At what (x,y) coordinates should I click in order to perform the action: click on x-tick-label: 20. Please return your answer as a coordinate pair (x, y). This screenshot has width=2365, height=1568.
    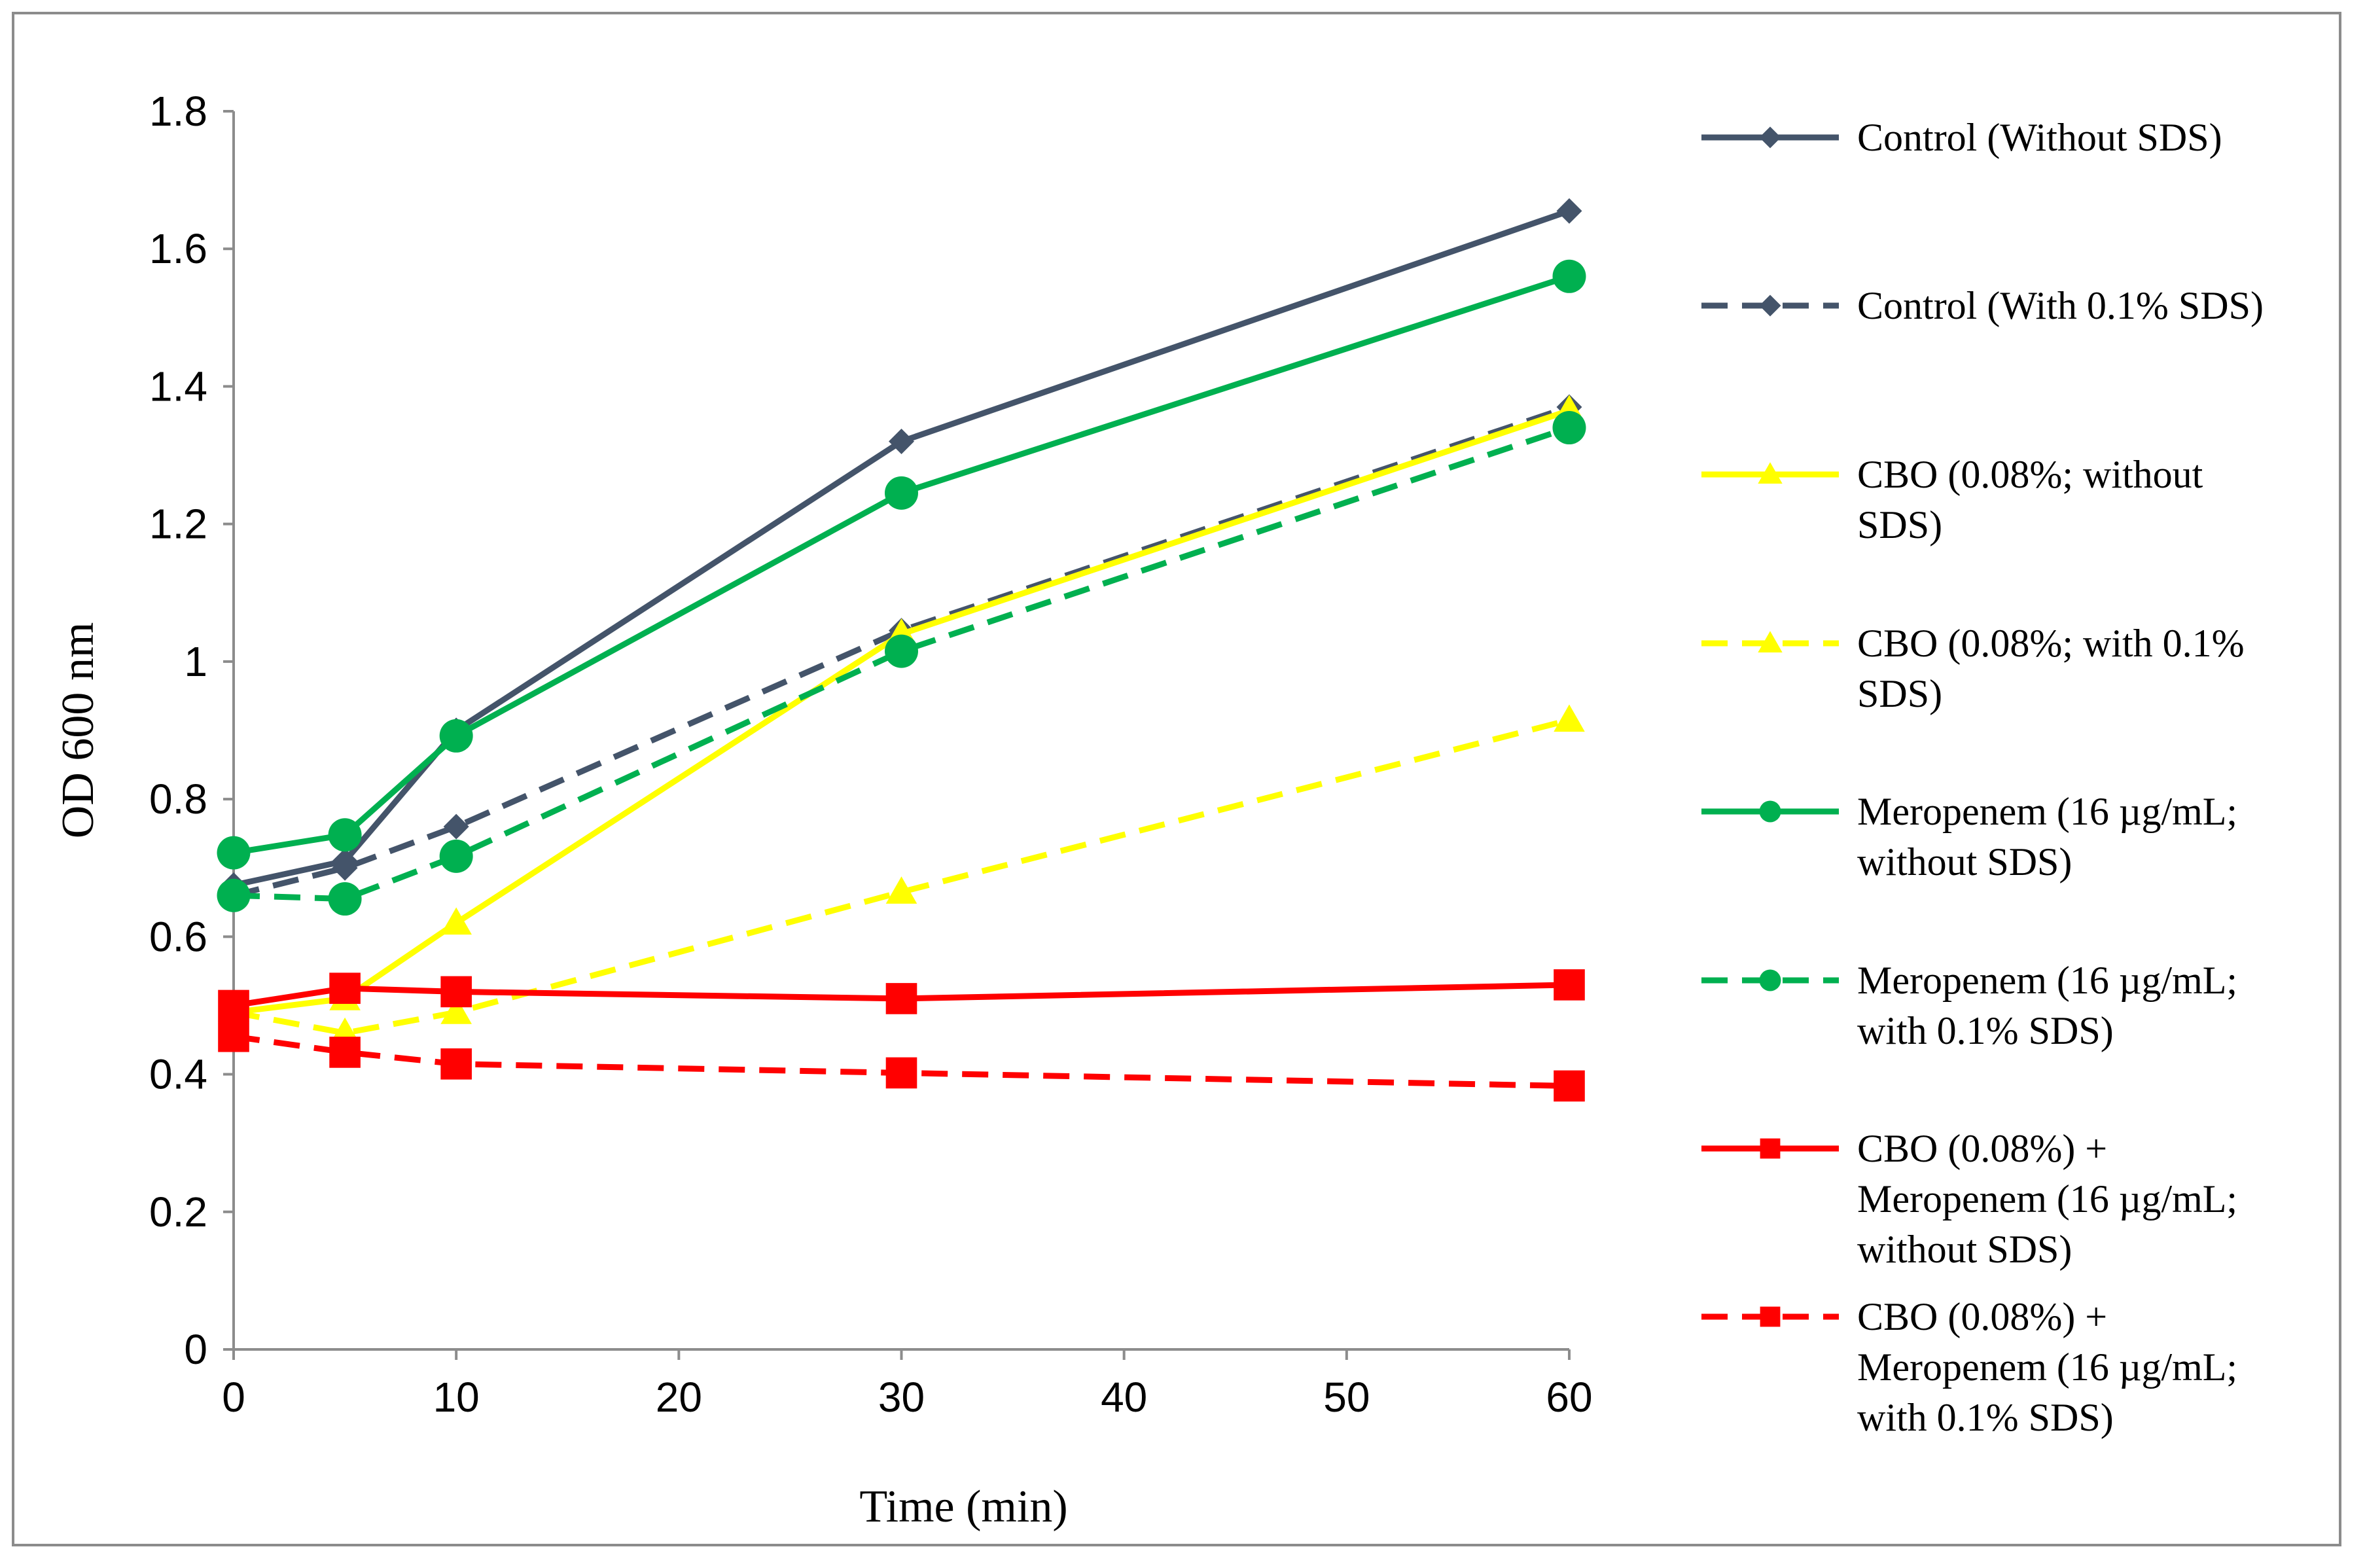
    Looking at the image, I should click on (679, 1398).